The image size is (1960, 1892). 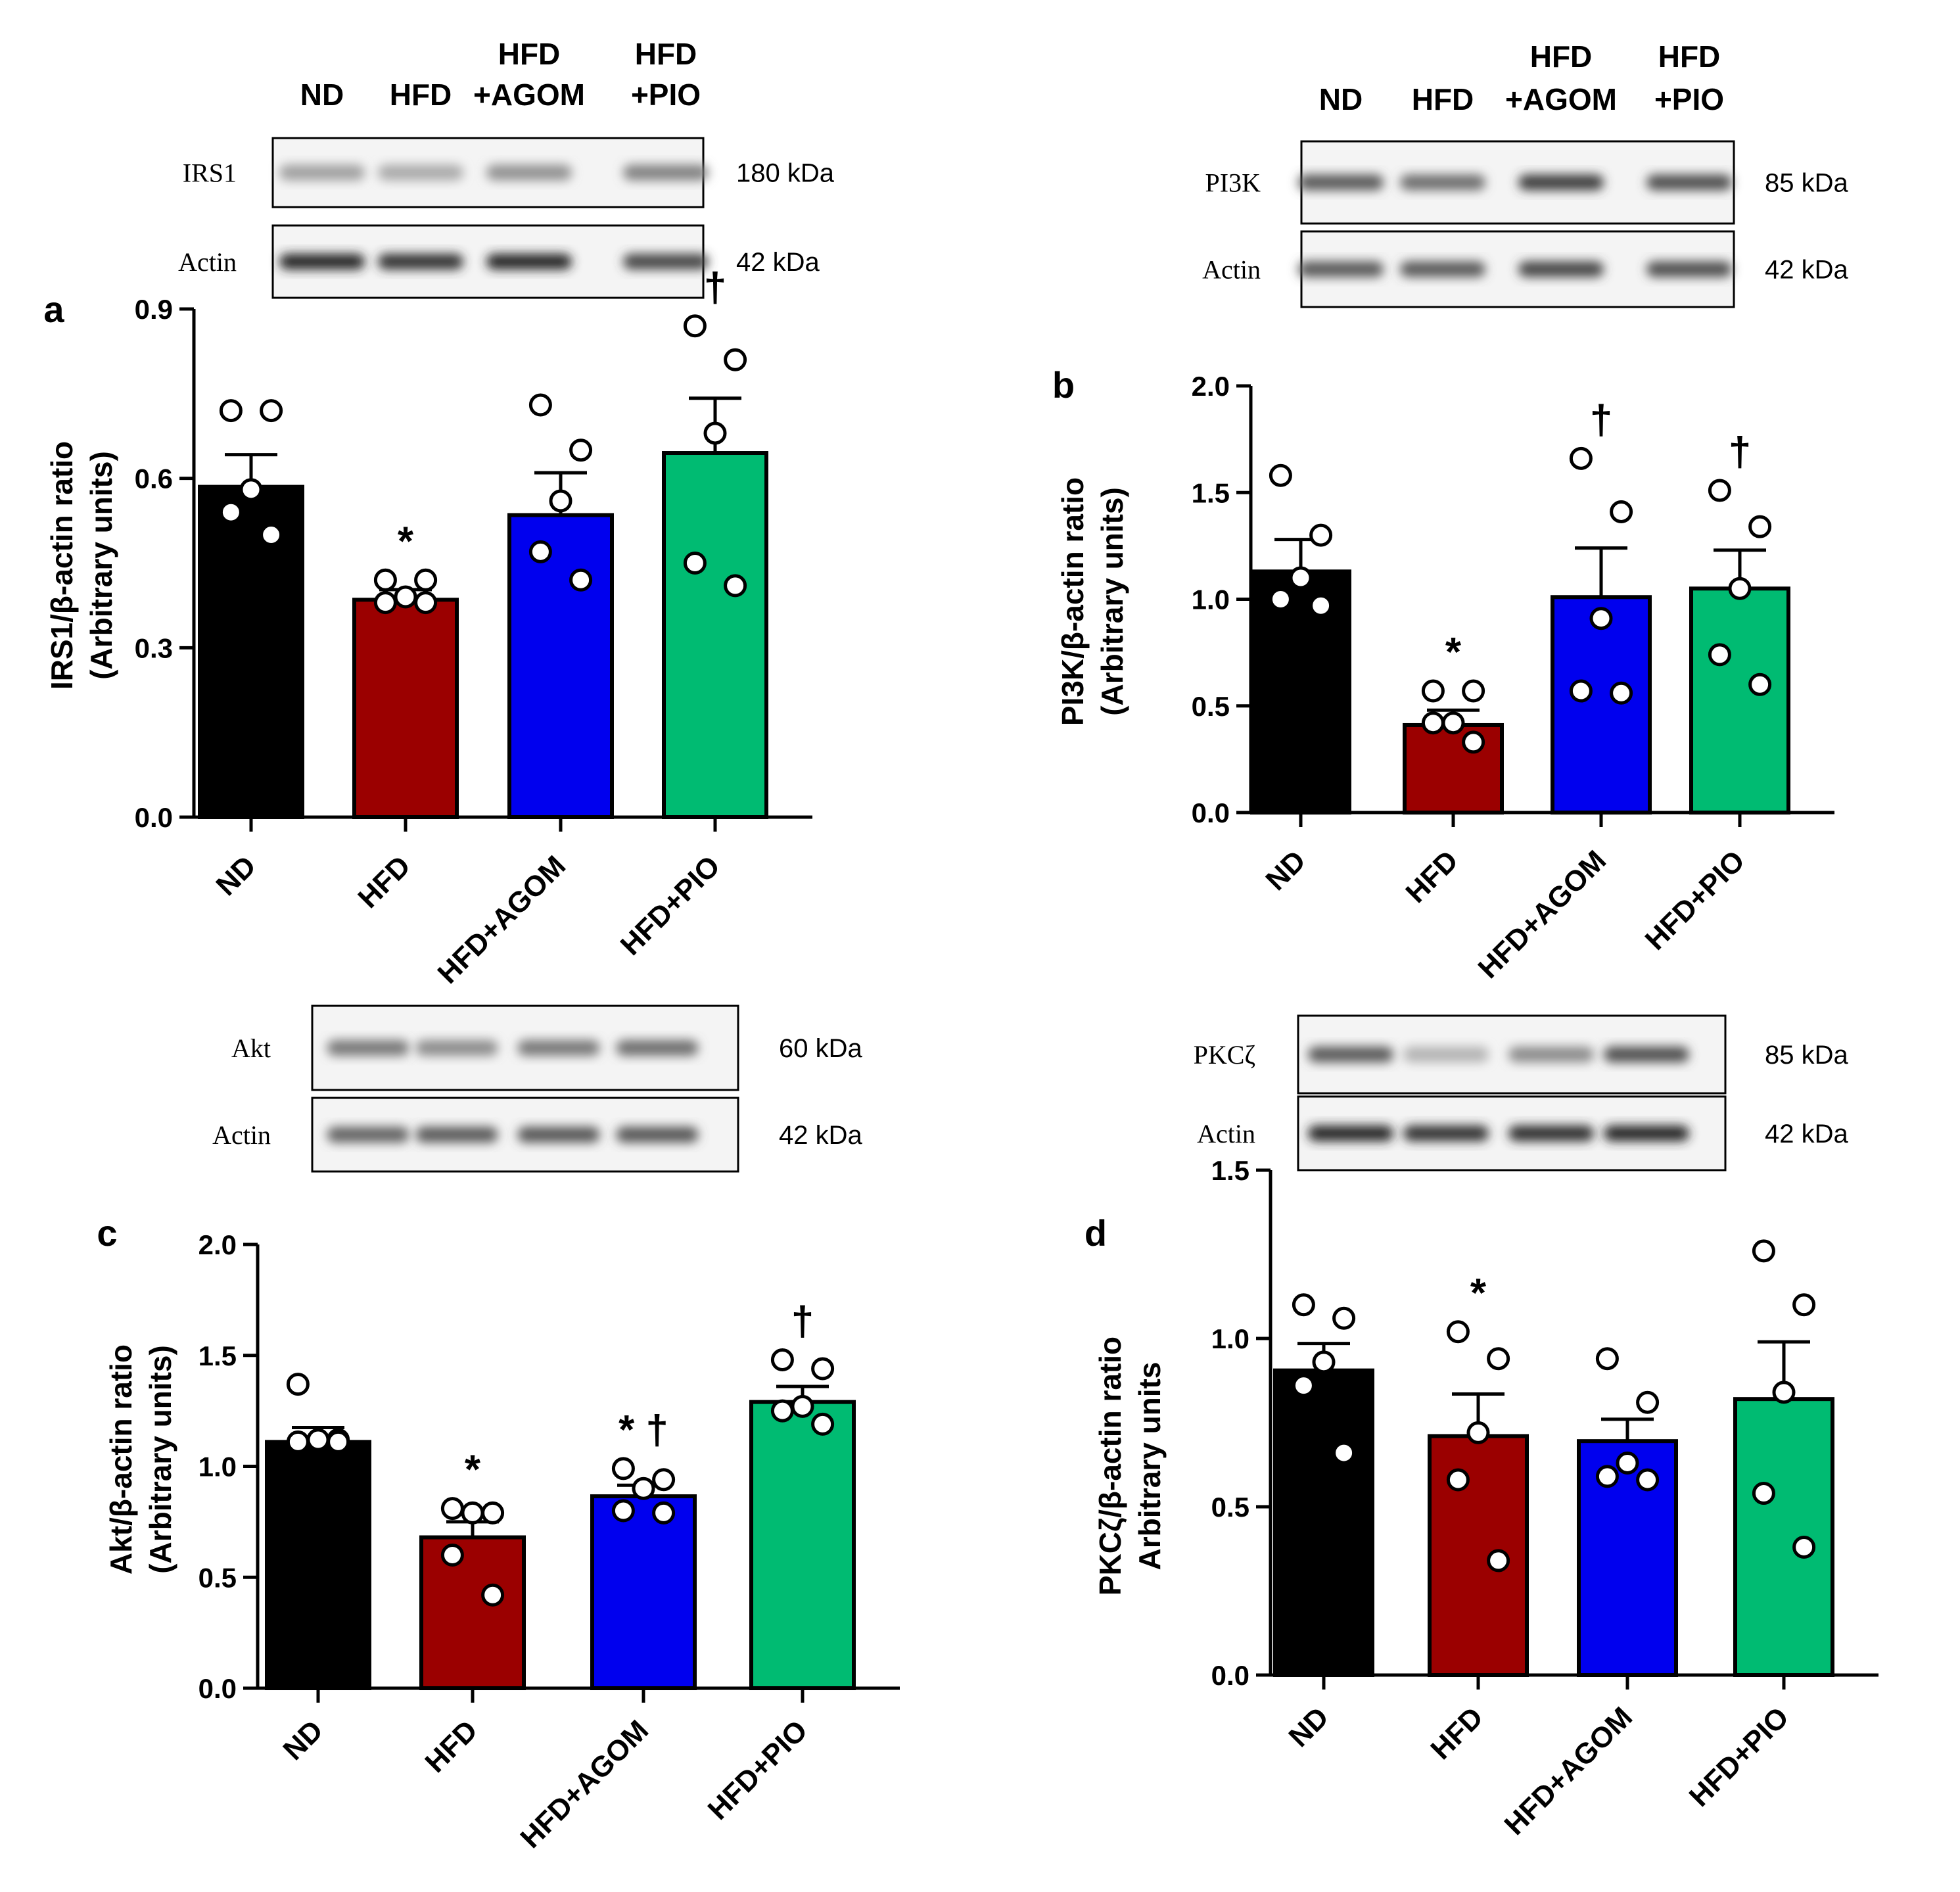 What do you see at coordinates (210, 173) in the screenshot?
I see `blot-protein-label: IRS1` at bounding box center [210, 173].